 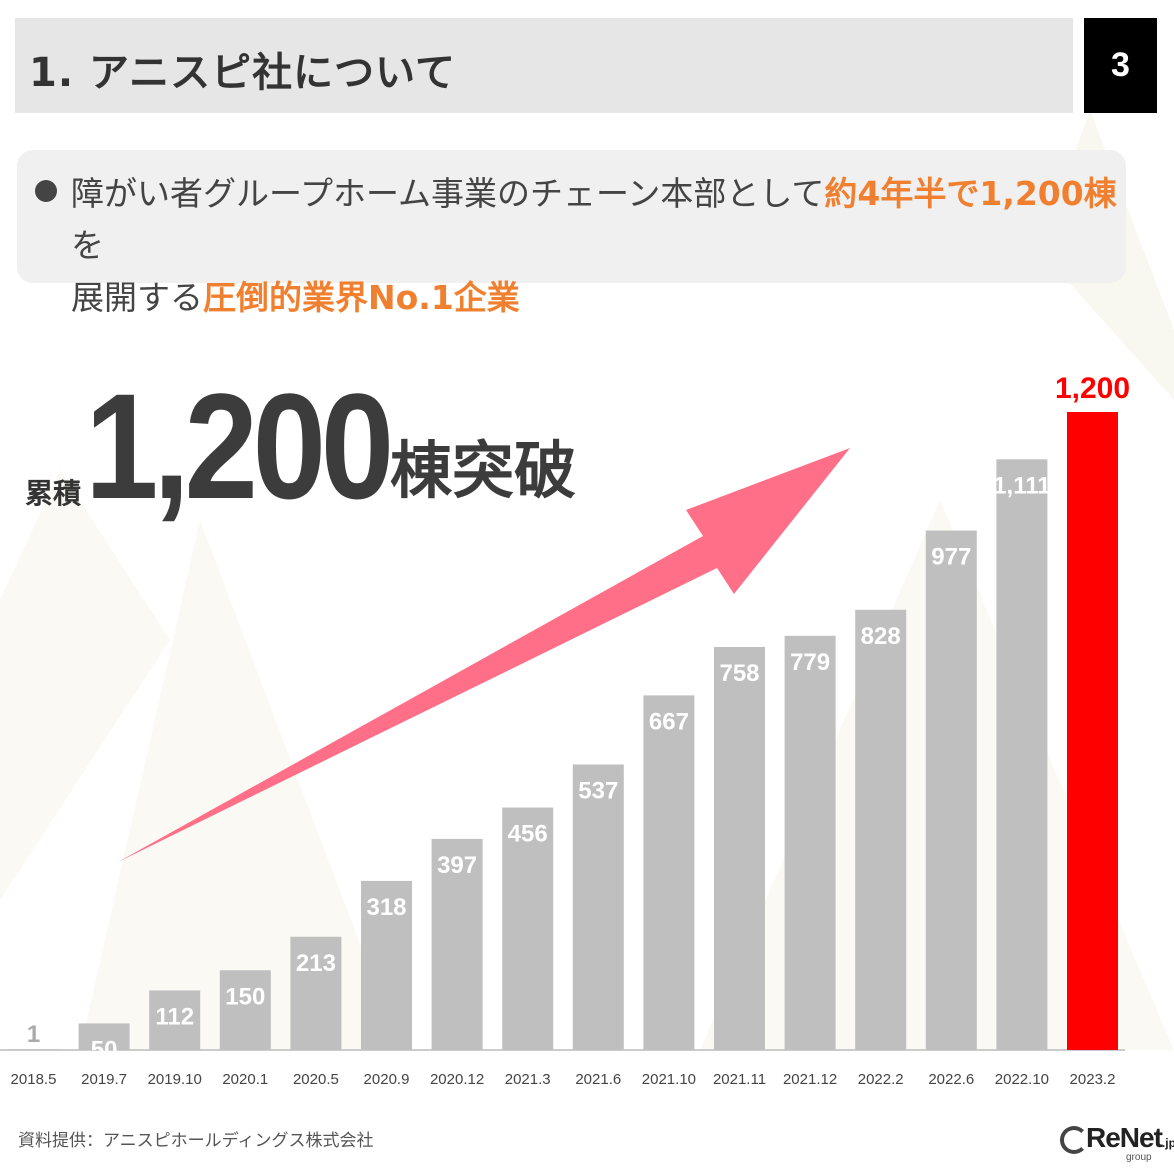 What do you see at coordinates (387, 1079) in the screenshot?
I see `x-tick-label-2020.9: 2020.9` at bounding box center [387, 1079].